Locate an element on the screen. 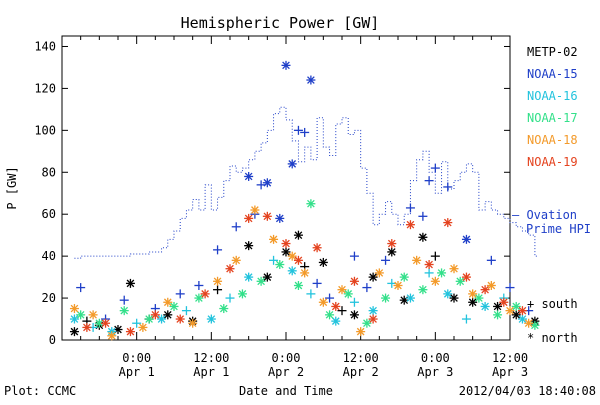 The height and width of the screenshot is (405, 600). legend-noaa-19: NOAA-19 is located at coordinates (552, 162).